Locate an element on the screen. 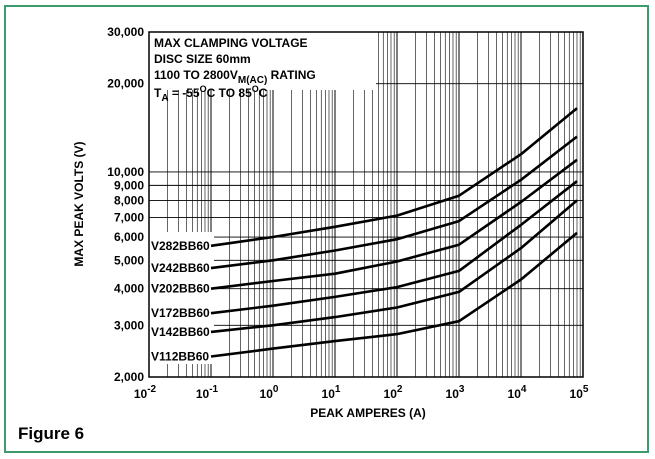 The image size is (655, 459). x-tick-label: 10² is located at coordinates (393, 392).